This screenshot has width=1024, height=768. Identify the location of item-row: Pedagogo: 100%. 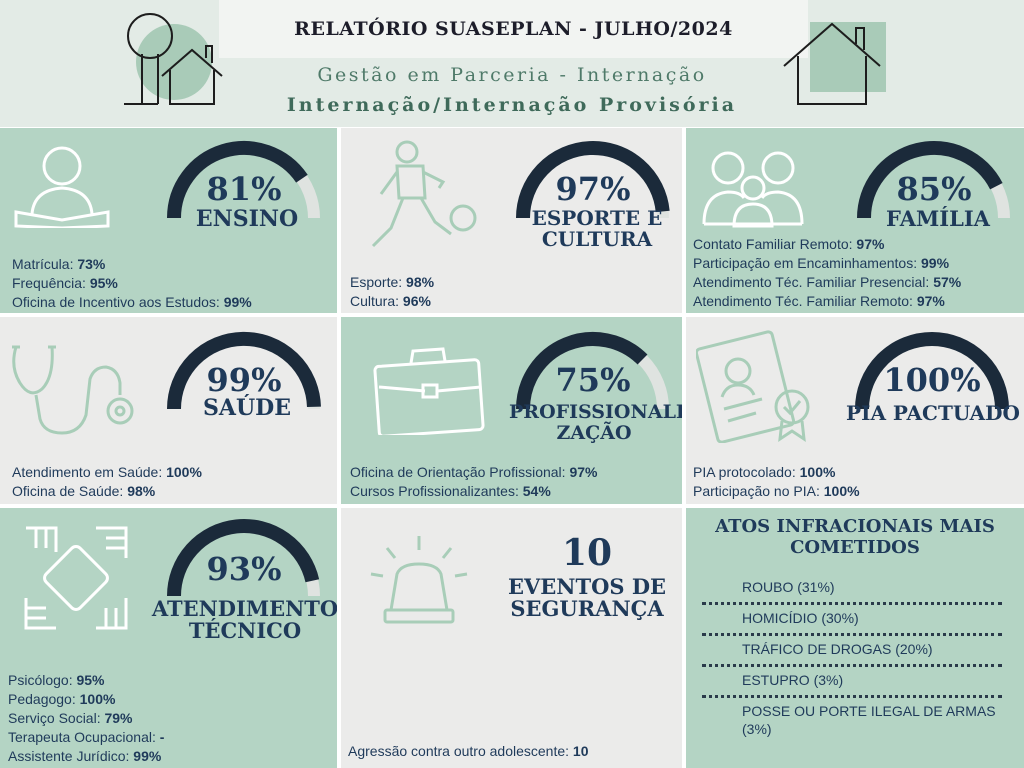
(86, 699).